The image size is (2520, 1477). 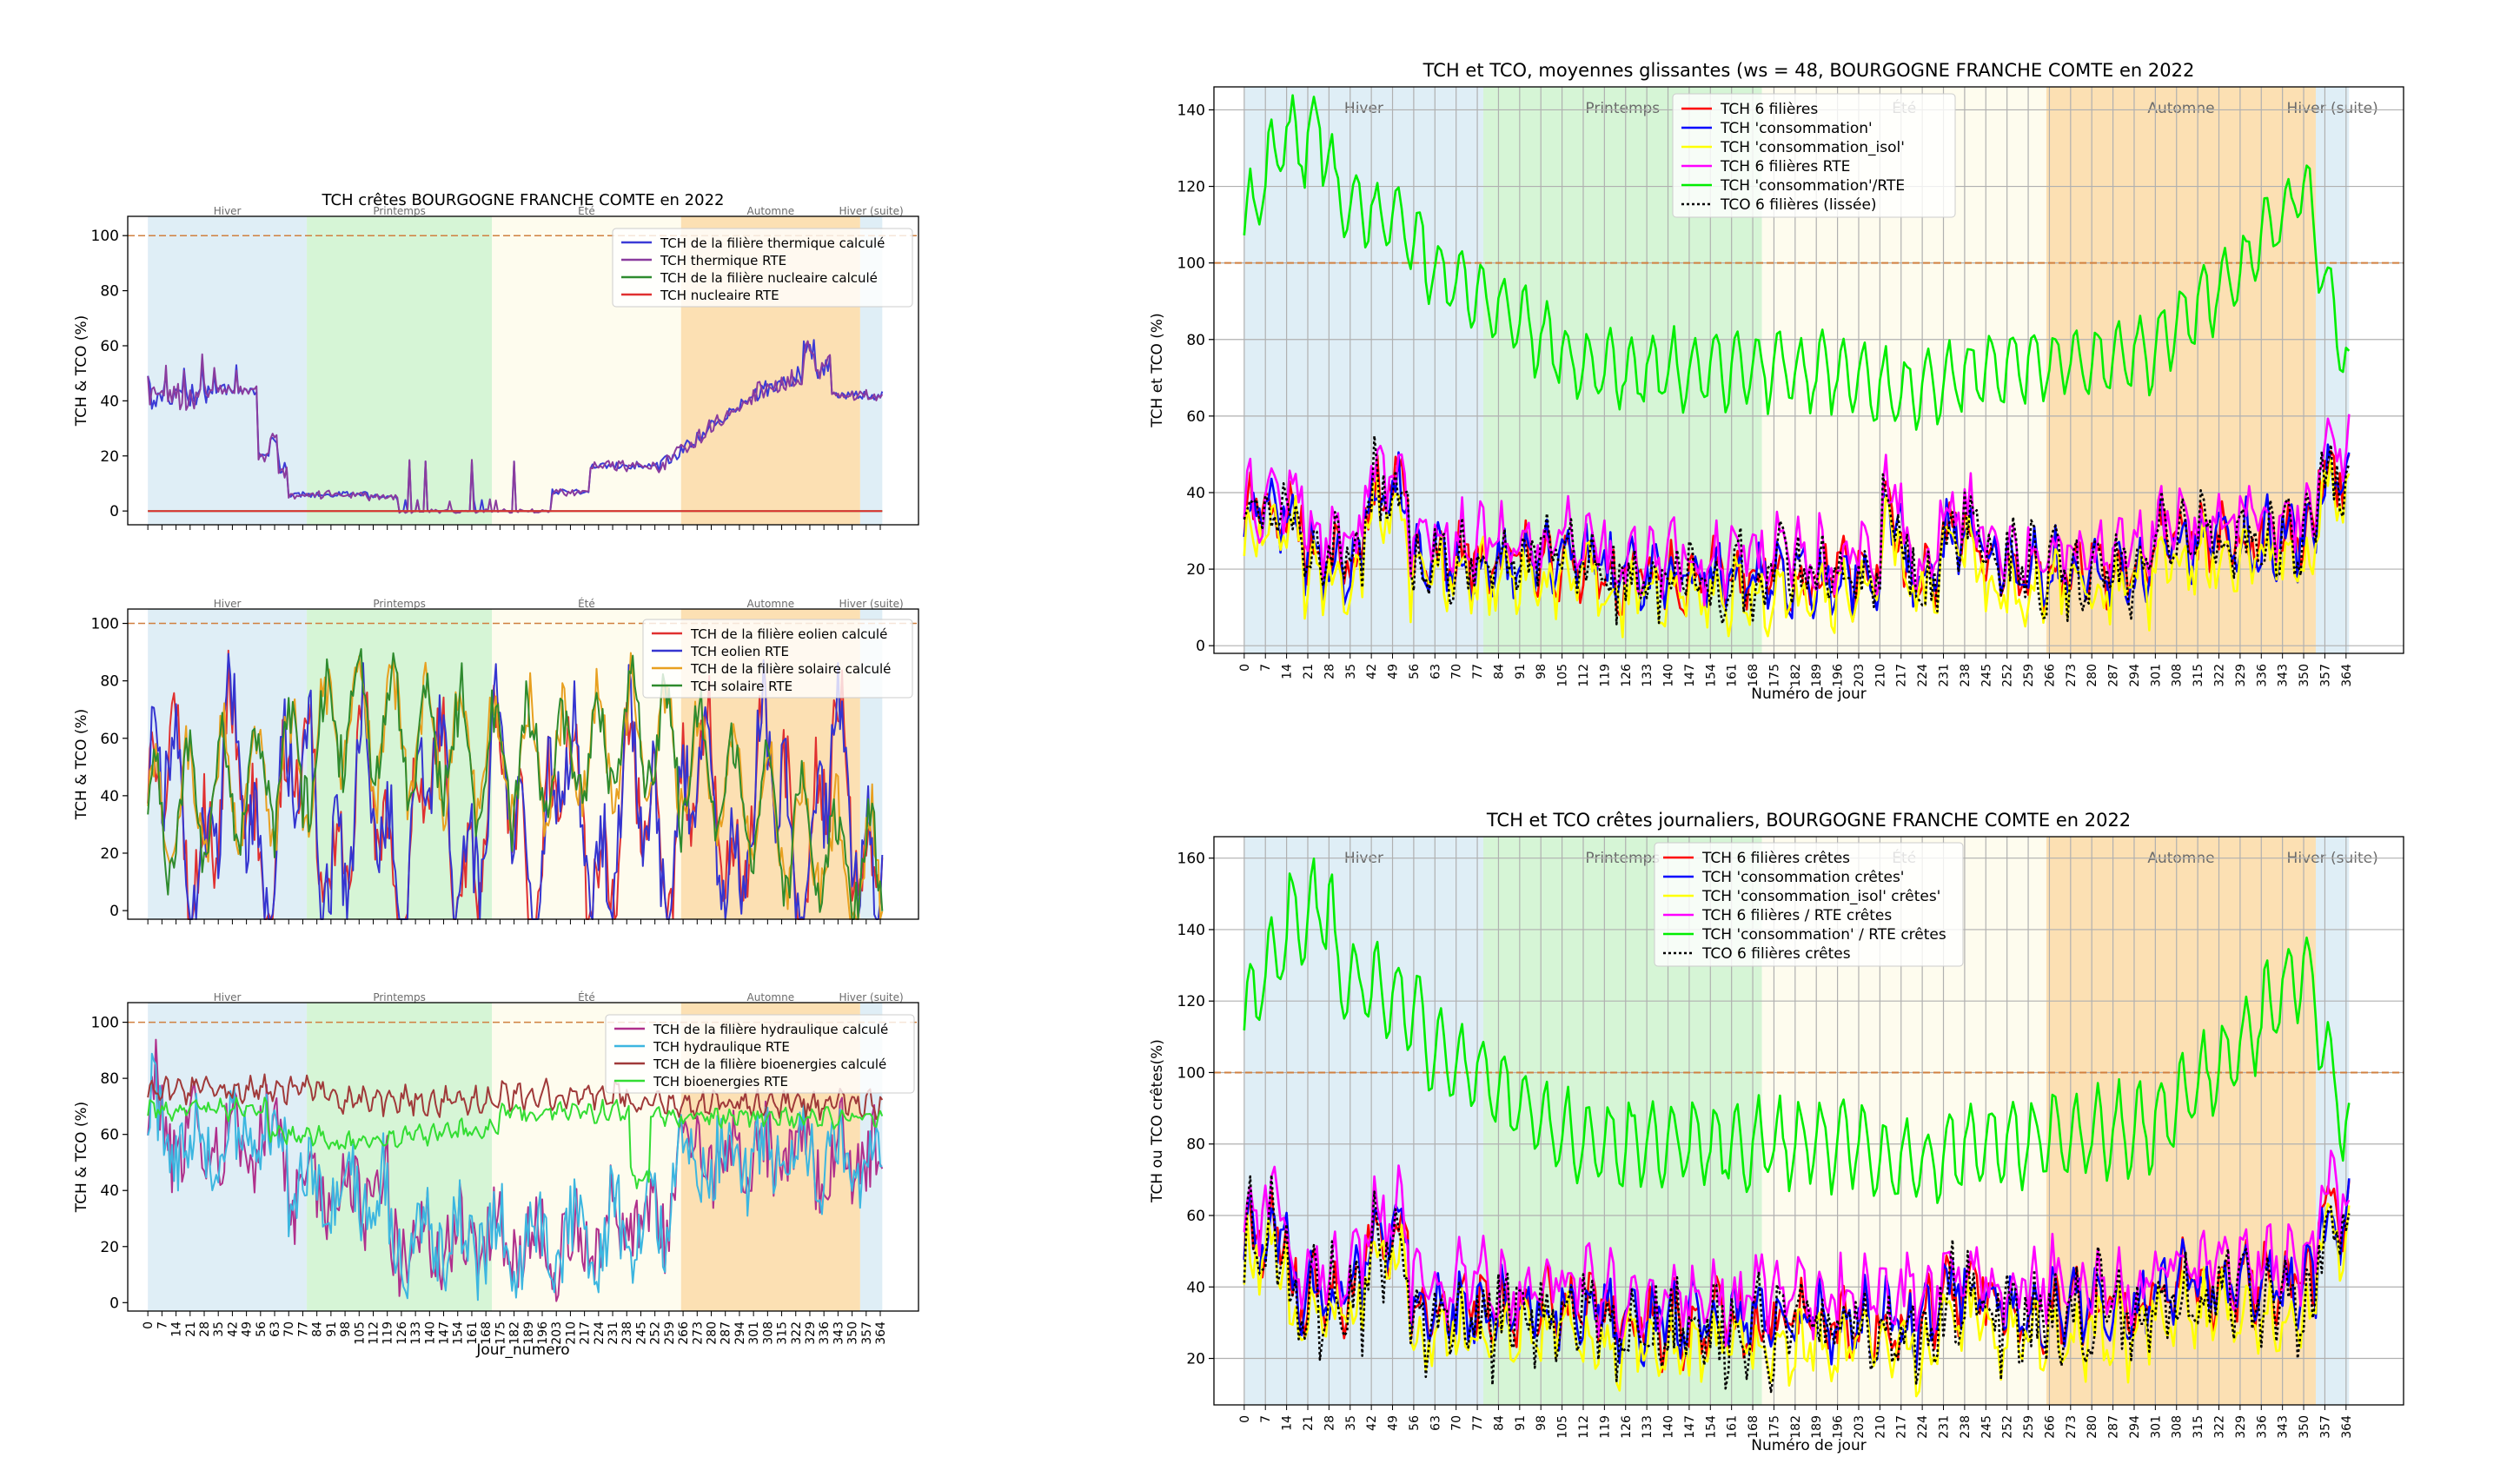 I want to click on y-tick-label: 120, so click(x=1191, y=187).